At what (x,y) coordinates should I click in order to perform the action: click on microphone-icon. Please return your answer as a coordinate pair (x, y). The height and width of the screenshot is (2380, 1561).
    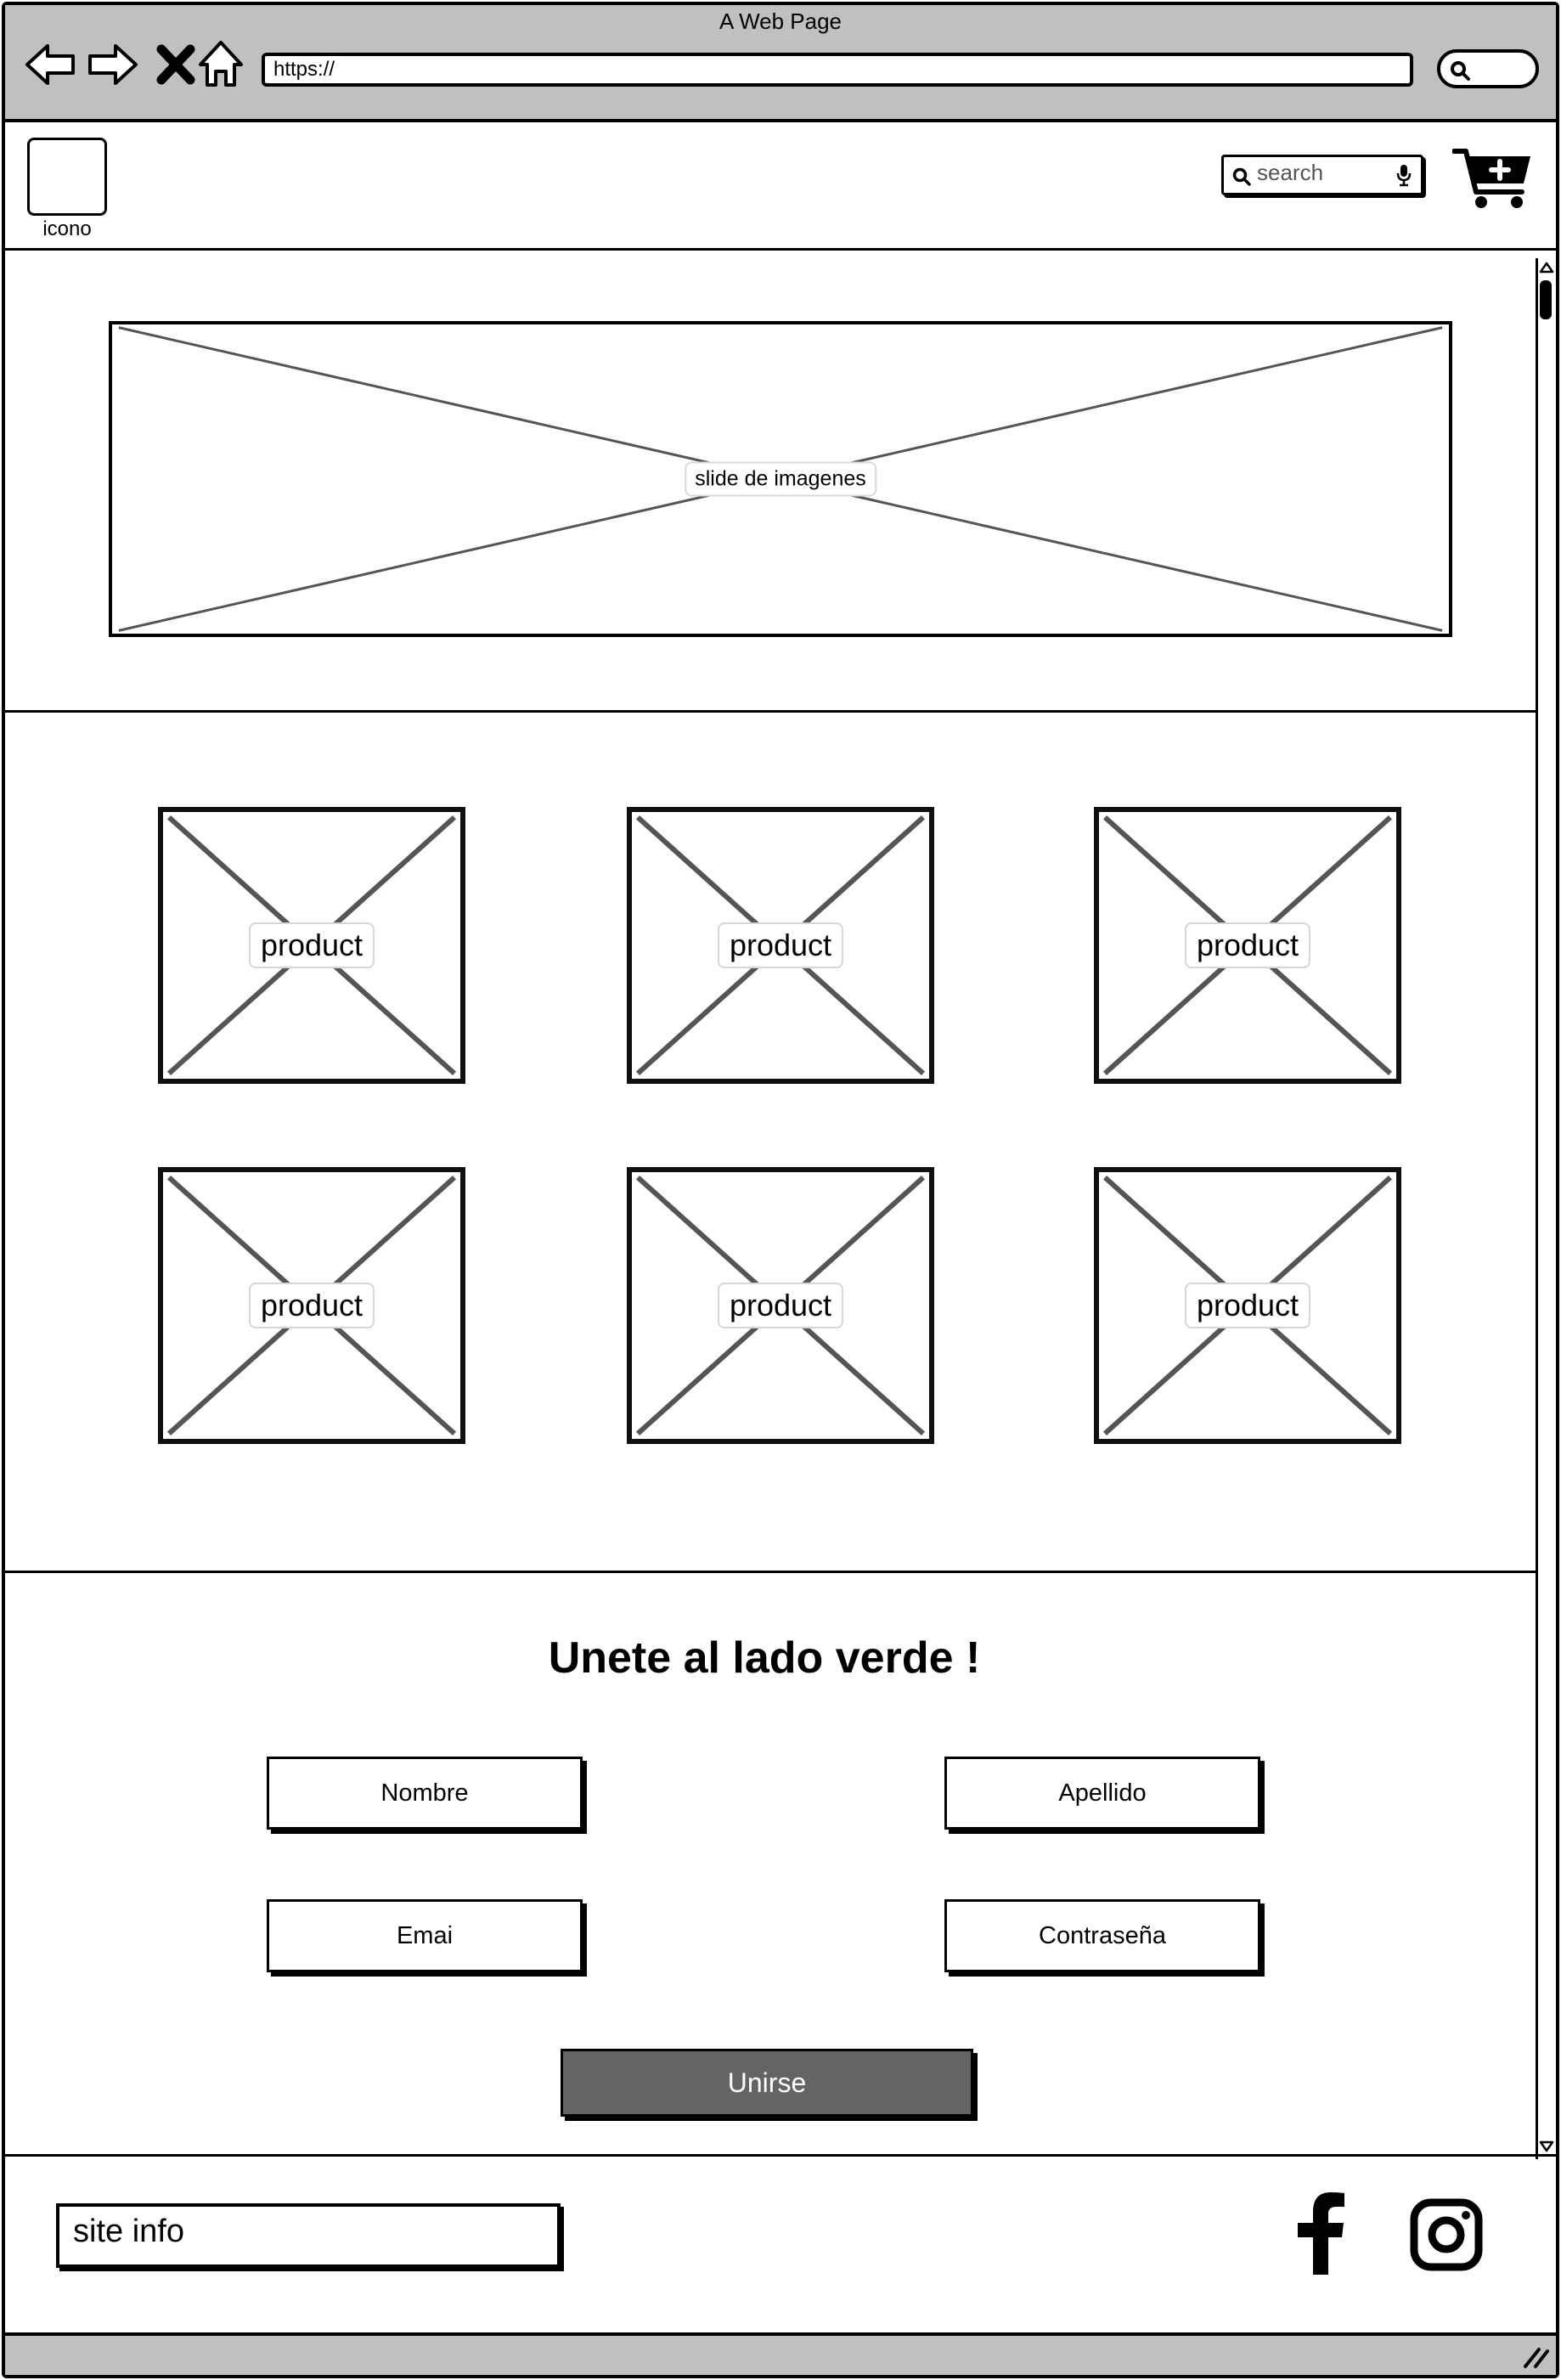
    Looking at the image, I should click on (1404, 175).